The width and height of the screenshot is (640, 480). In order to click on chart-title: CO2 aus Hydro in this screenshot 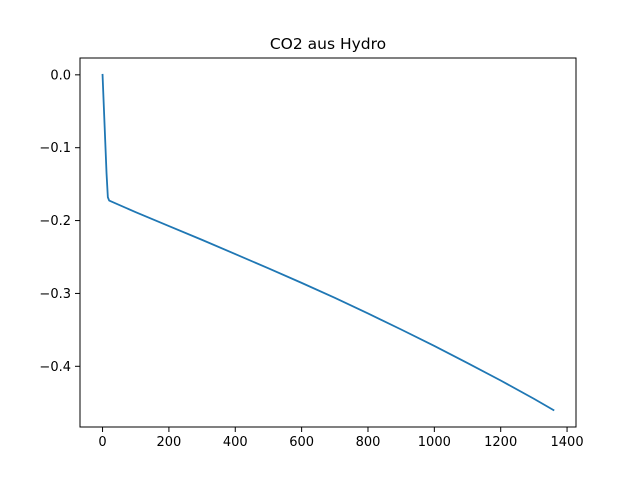, I will do `click(328, 44)`.